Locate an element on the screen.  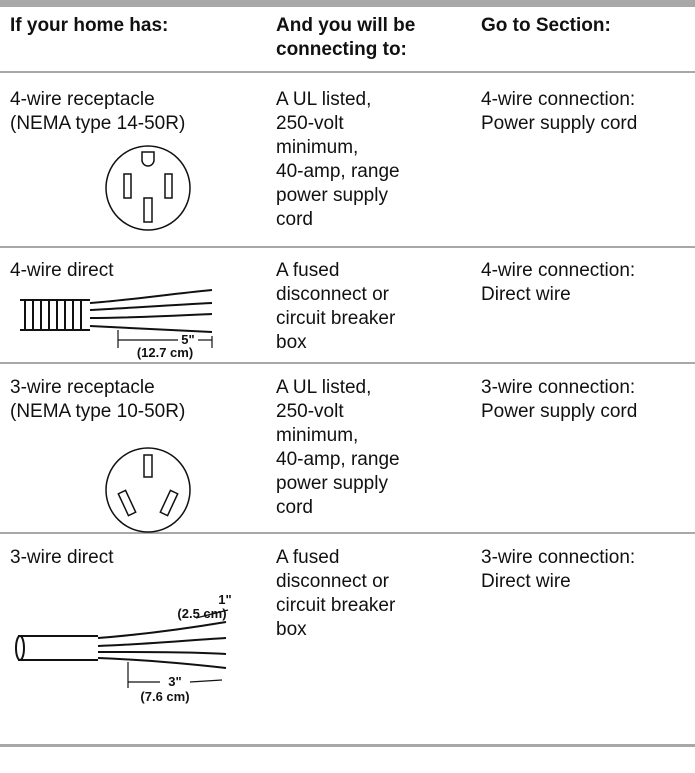
table-cell: 3-wire receptacle (NEMA type 10-50R) is located at coordinates (97, 400).